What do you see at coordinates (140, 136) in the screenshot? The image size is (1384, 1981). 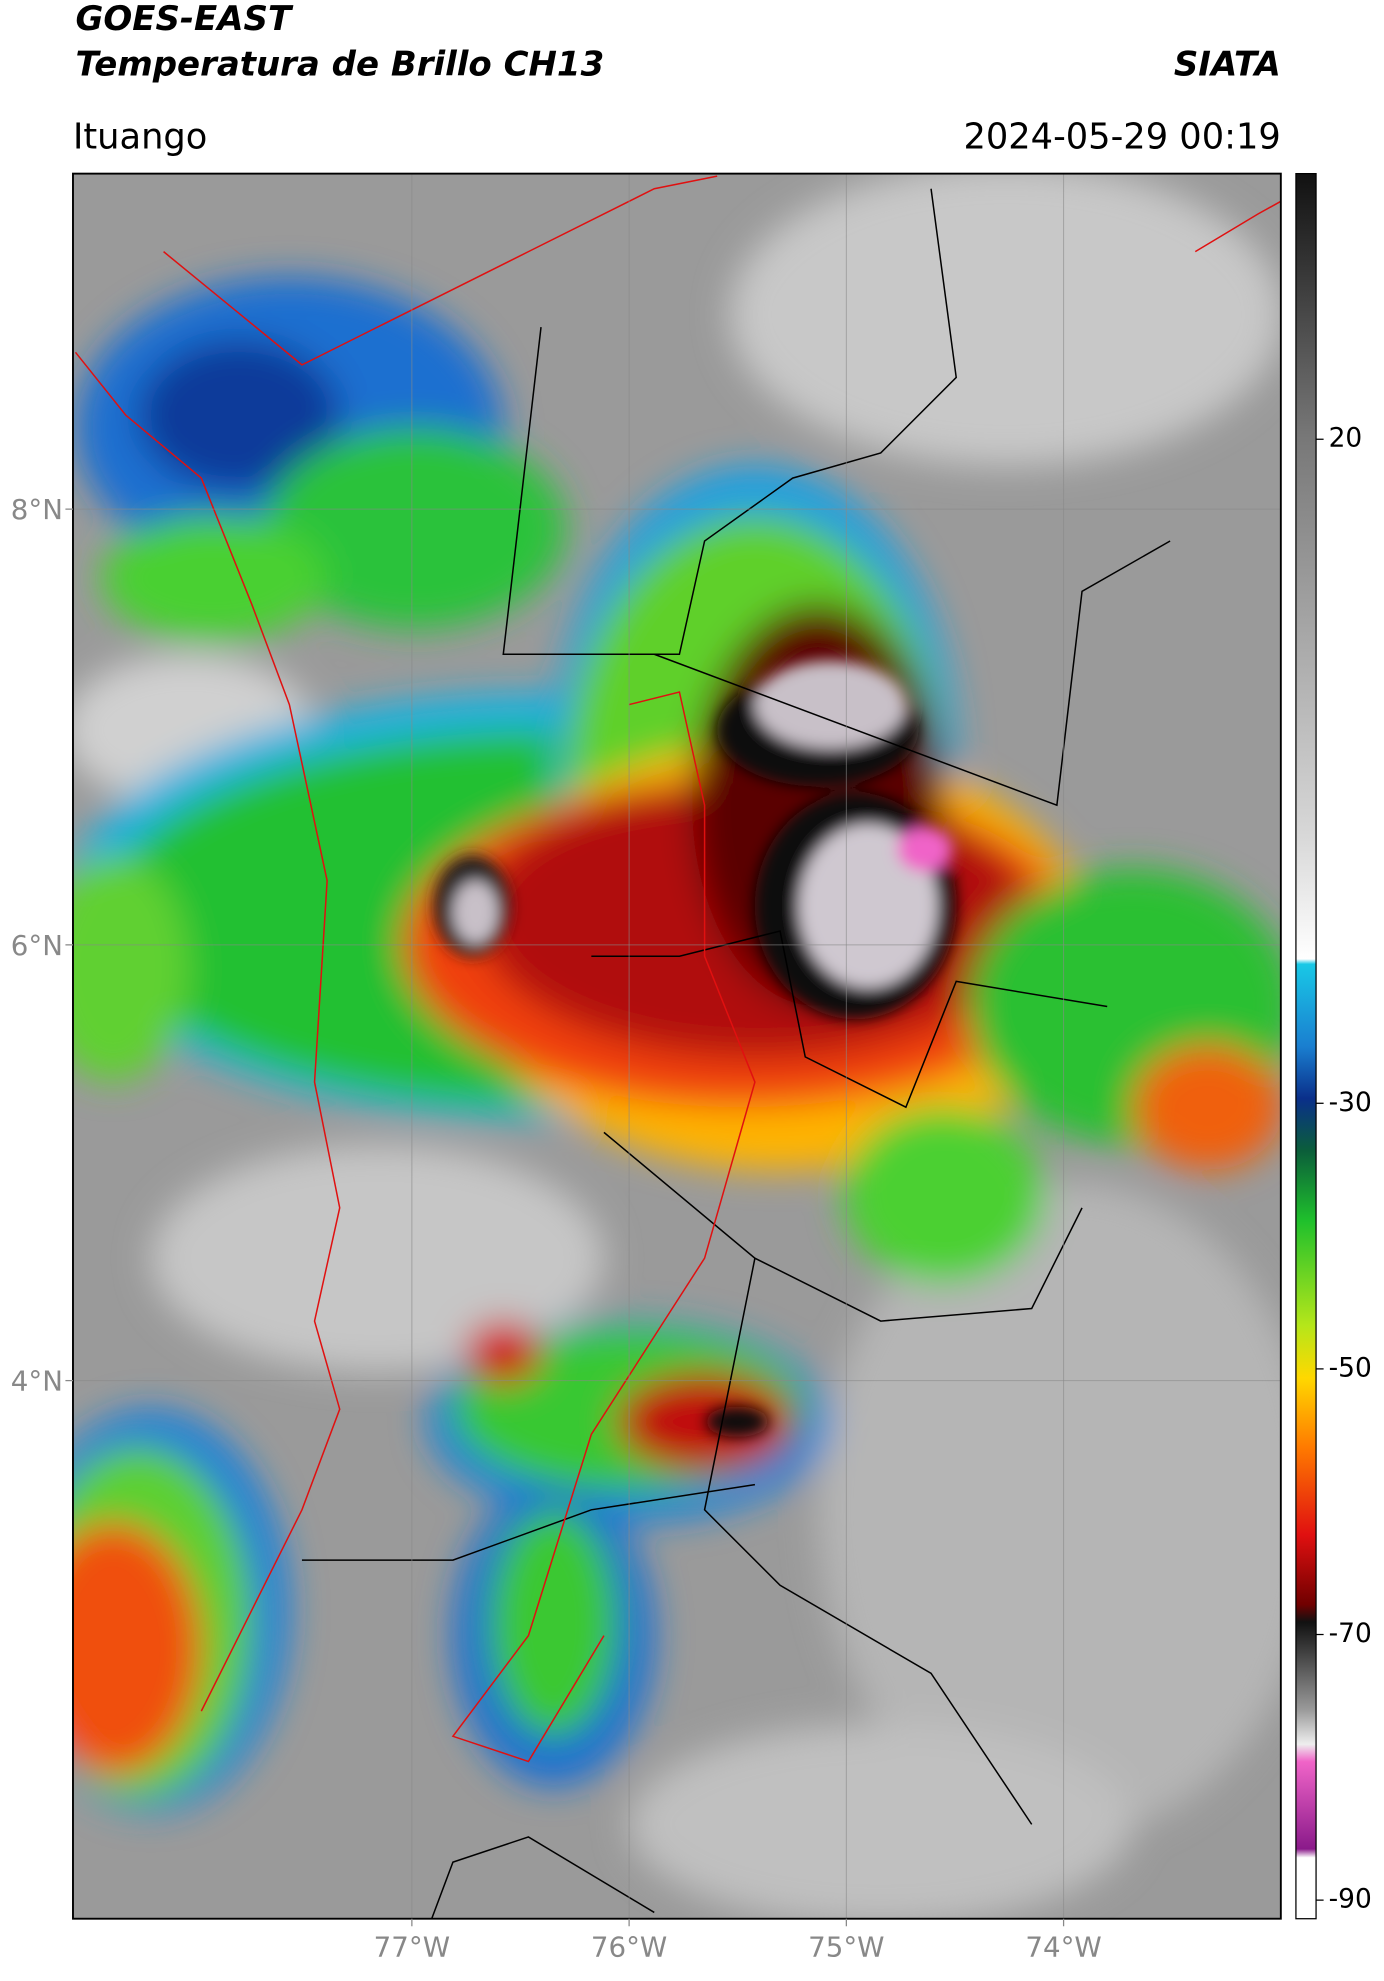 I see `region: Ituango` at bounding box center [140, 136].